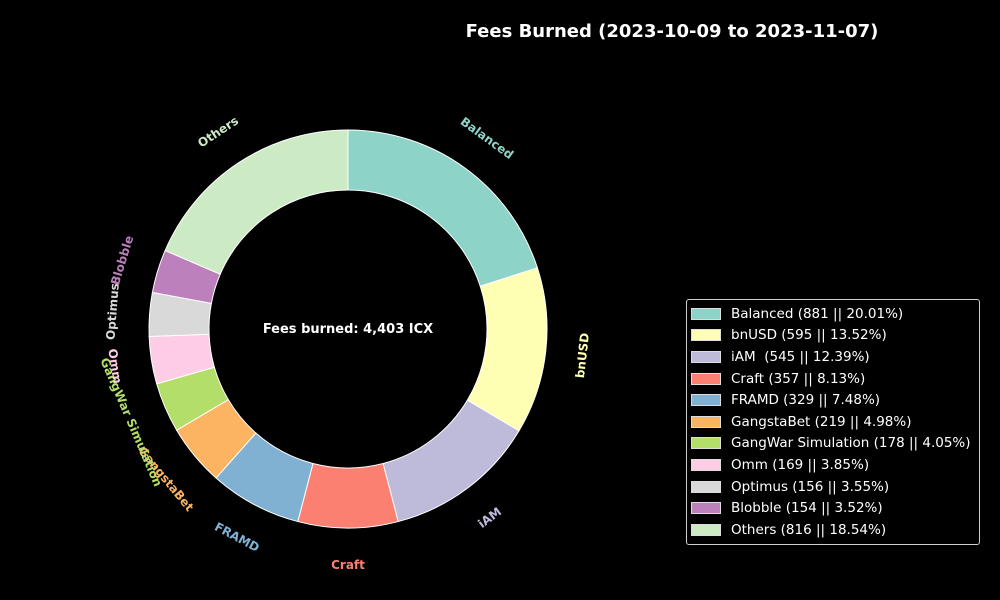  What do you see at coordinates (810, 486) in the screenshot?
I see `legend-label: Optimus (156 || 3.55%)` at bounding box center [810, 486].